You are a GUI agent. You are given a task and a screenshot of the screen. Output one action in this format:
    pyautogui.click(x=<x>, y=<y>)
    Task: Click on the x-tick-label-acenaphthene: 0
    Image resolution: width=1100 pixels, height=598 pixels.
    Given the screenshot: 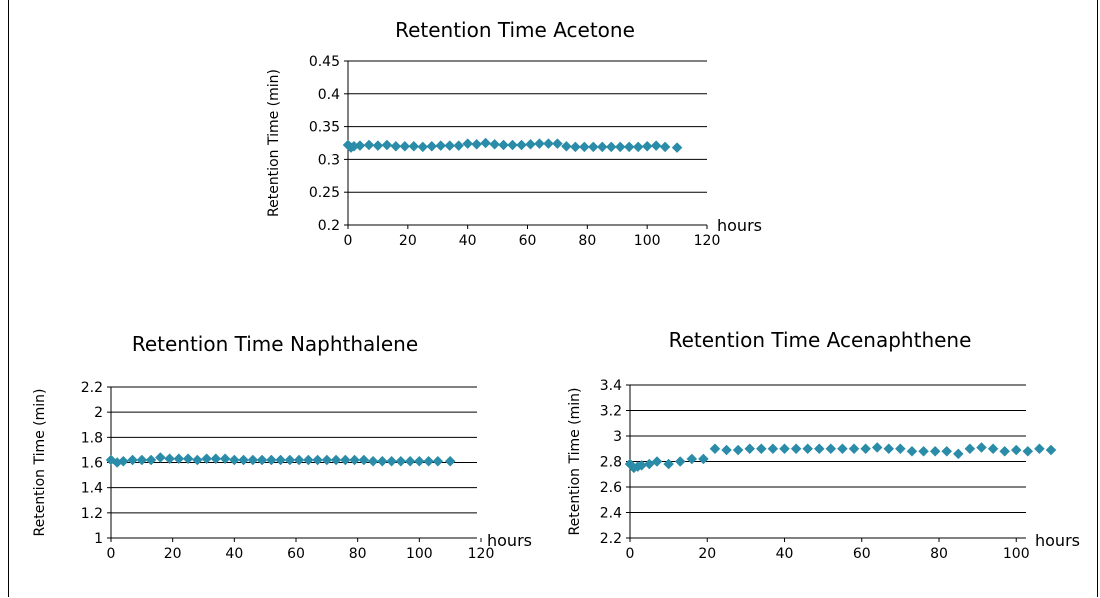 What is the action you would take?
    pyautogui.click(x=630, y=554)
    